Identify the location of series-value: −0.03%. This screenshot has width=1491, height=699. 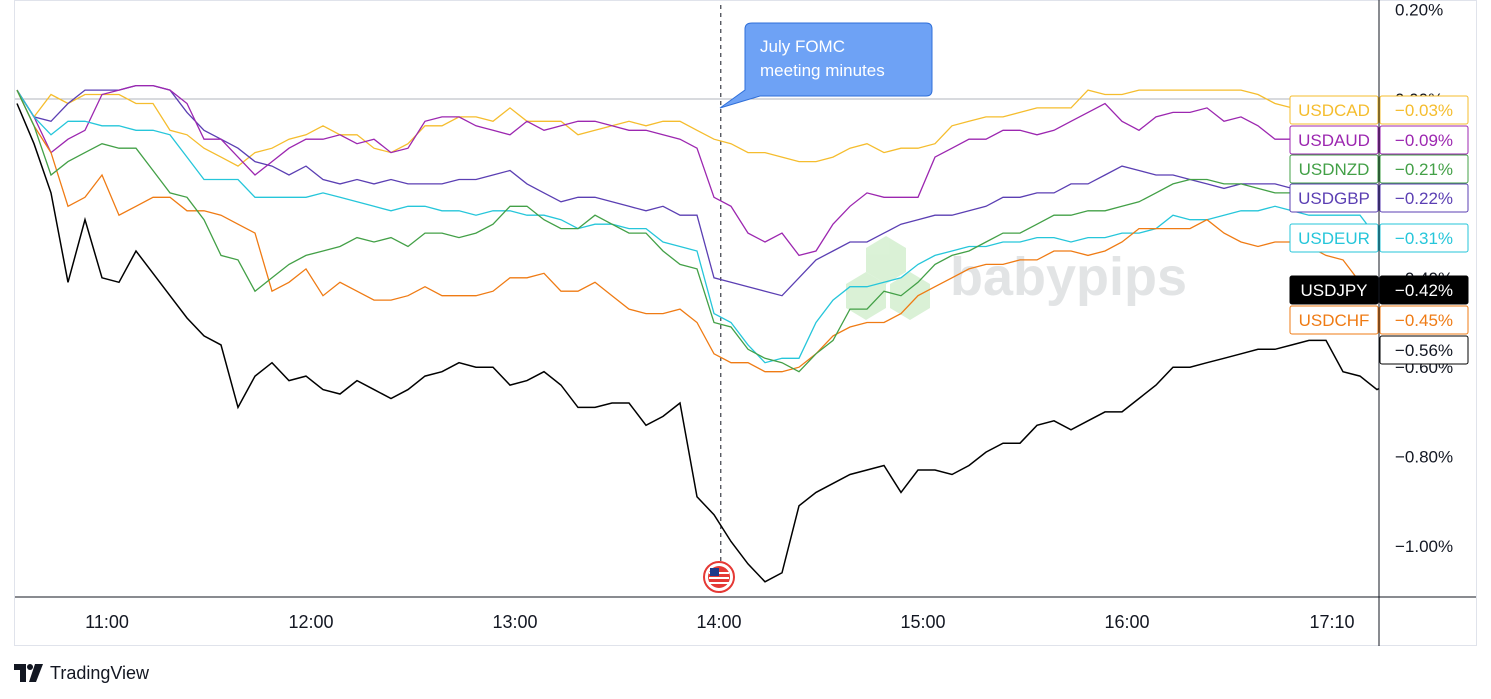
(1424, 110).